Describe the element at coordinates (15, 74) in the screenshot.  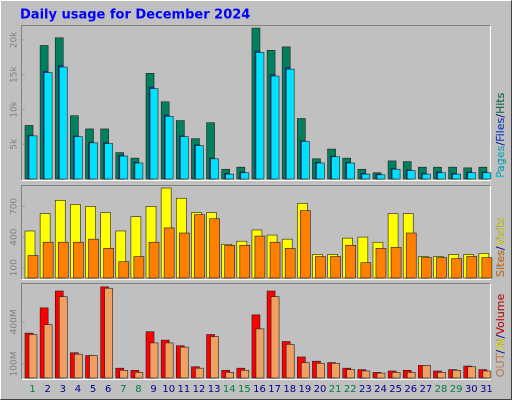
I see `y-tick-label: 15k` at that location.